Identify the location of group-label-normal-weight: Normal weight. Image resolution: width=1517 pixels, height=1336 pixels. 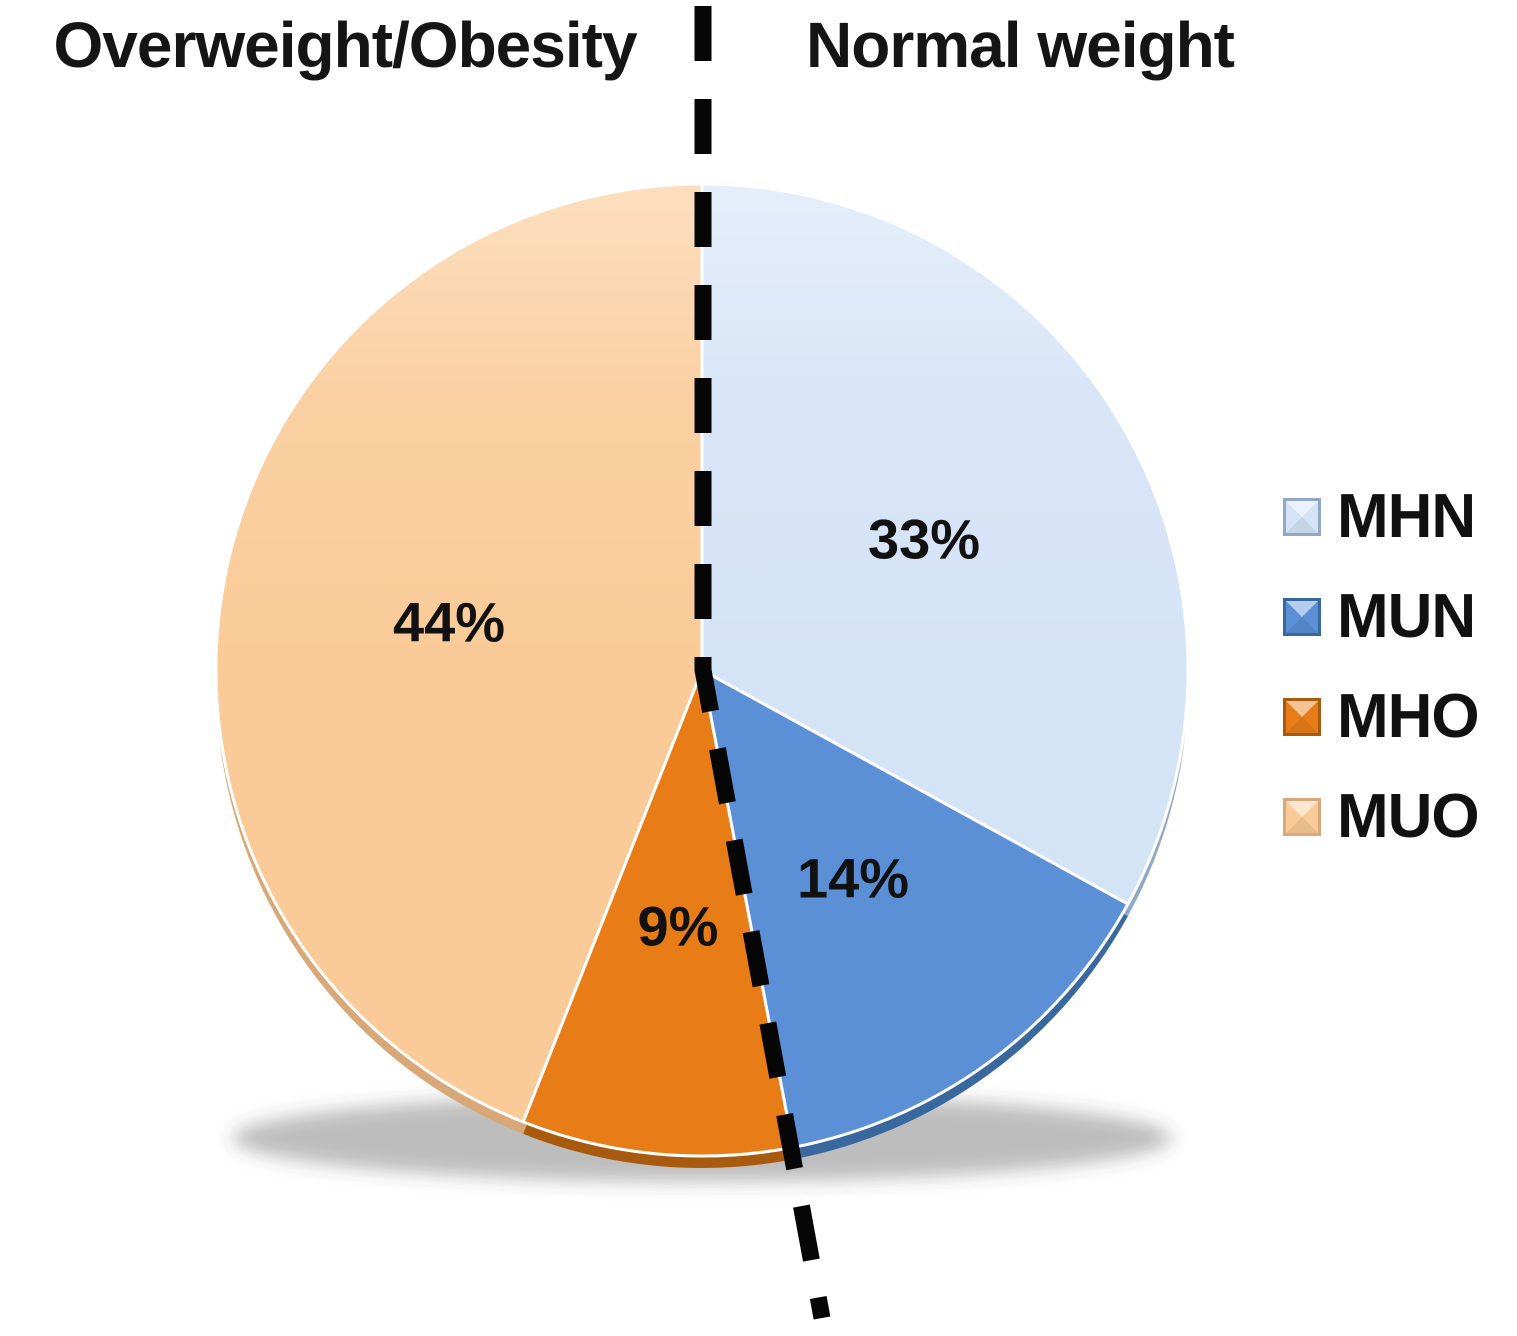
(1020, 45).